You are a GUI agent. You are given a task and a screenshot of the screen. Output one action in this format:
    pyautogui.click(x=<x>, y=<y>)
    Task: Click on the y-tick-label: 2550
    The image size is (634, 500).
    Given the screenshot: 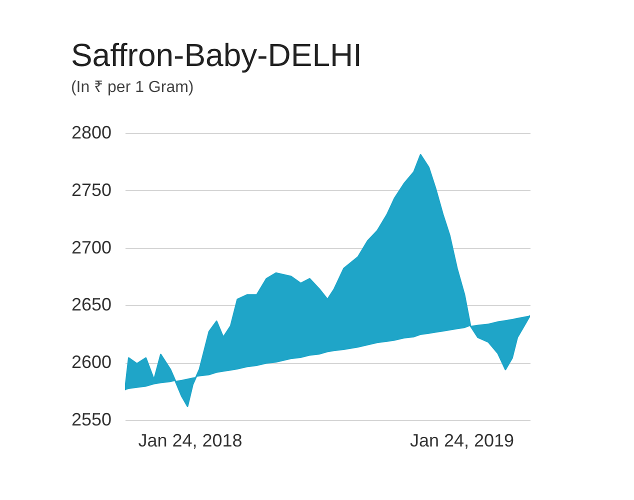 What is the action you would take?
    pyautogui.click(x=91, y=420)
    